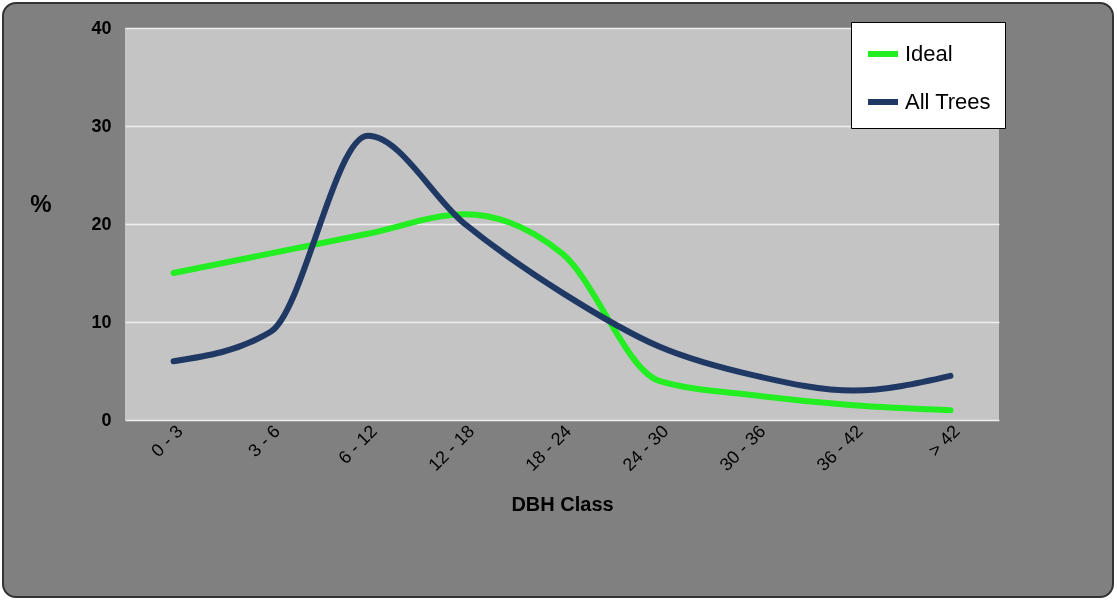 The height and width of the screenshot is (600, 1117). I want to click on x-tick-label: 36 - 42, so click(839, 448).